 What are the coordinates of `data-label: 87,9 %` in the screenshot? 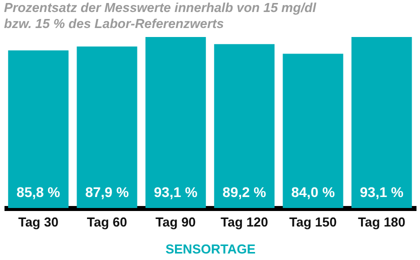 It's located at (107, 192).